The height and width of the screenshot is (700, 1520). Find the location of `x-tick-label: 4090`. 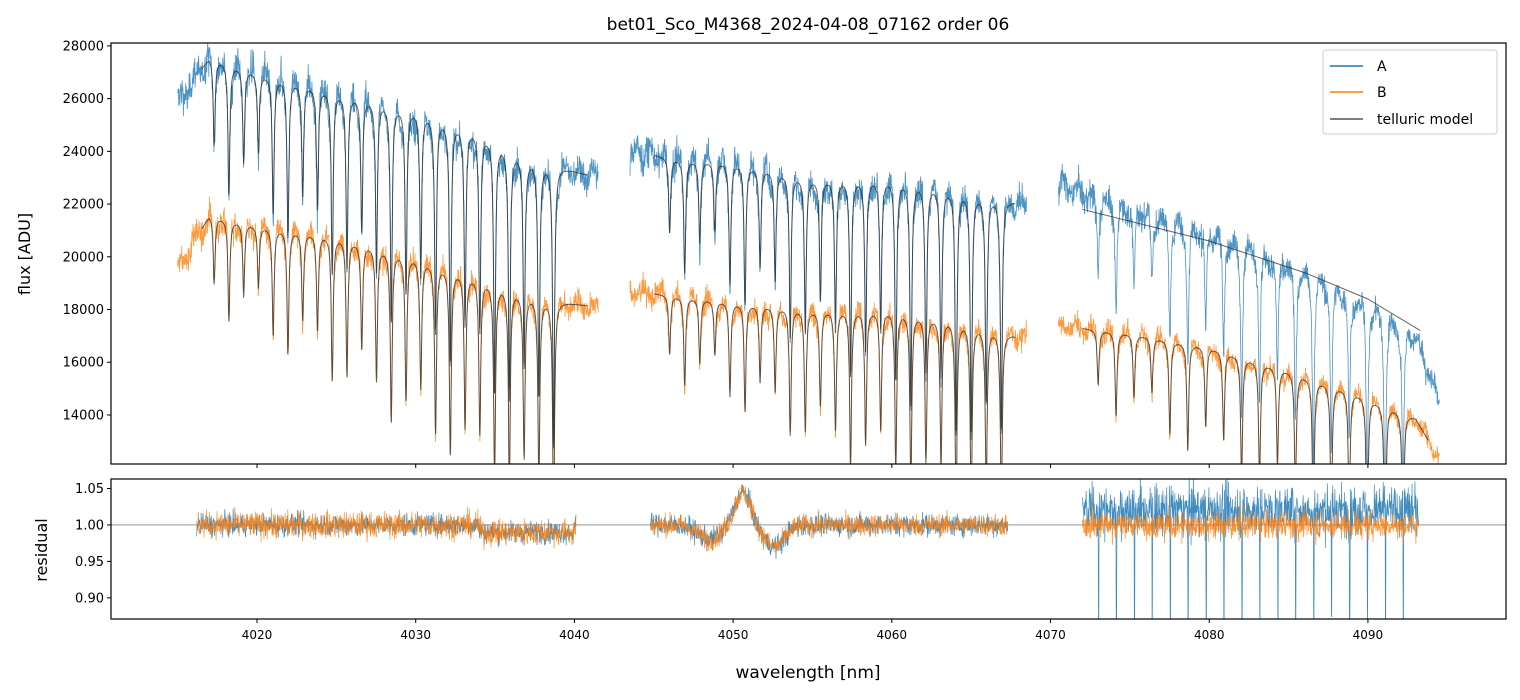

x-tick-label: 4090 is located at coordinates (1368, 635).